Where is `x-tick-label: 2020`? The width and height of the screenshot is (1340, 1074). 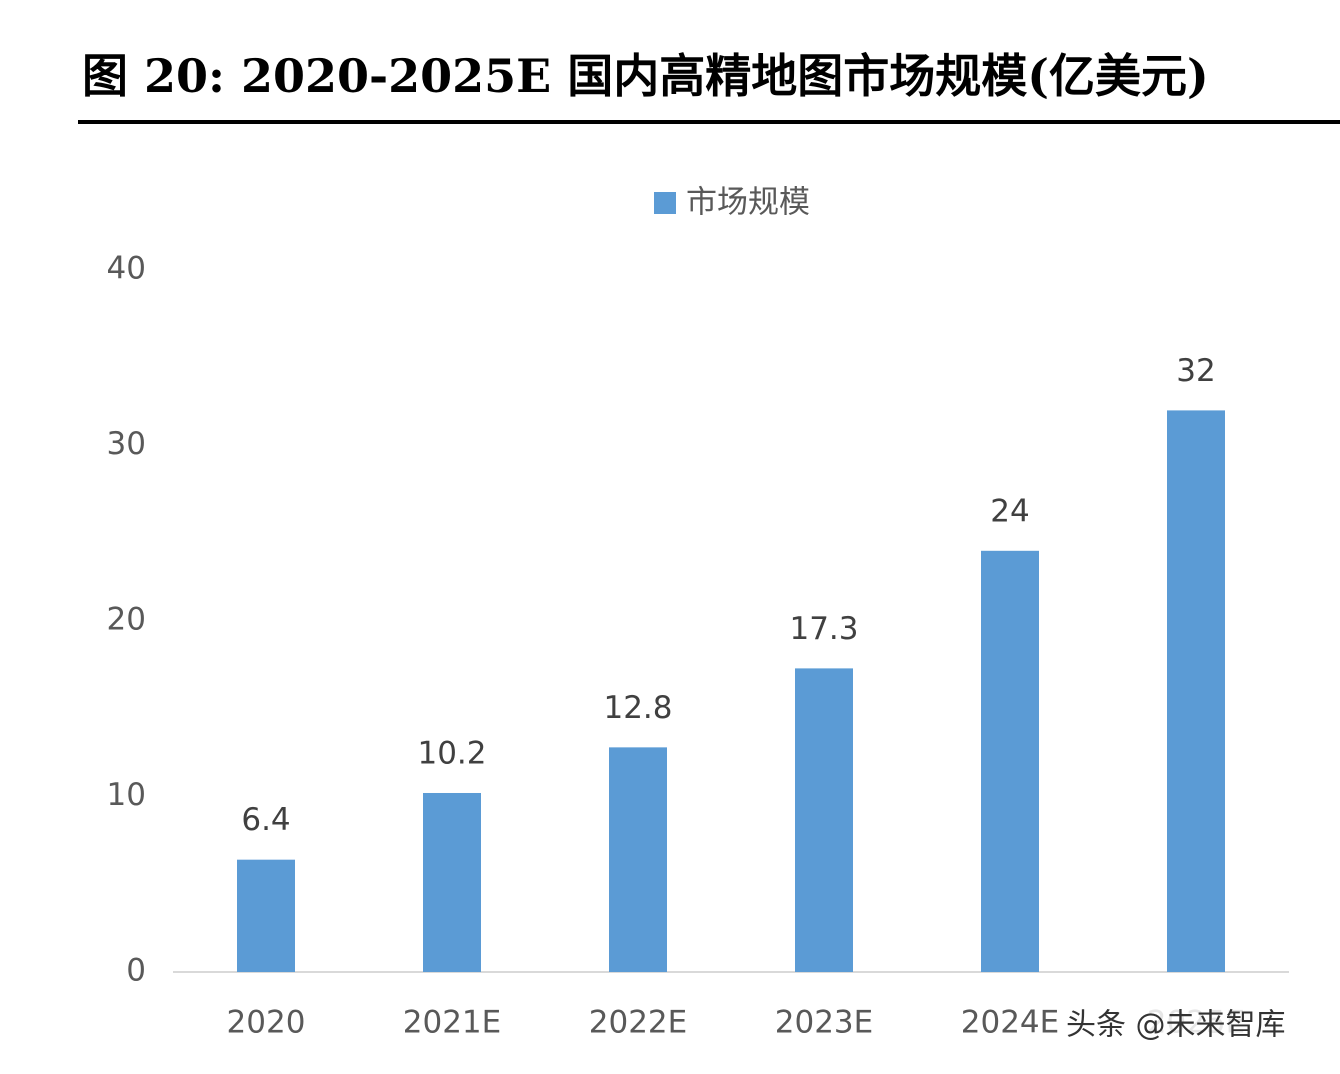
x-tick-label: 2020 is located at coordinates (266, 1023).